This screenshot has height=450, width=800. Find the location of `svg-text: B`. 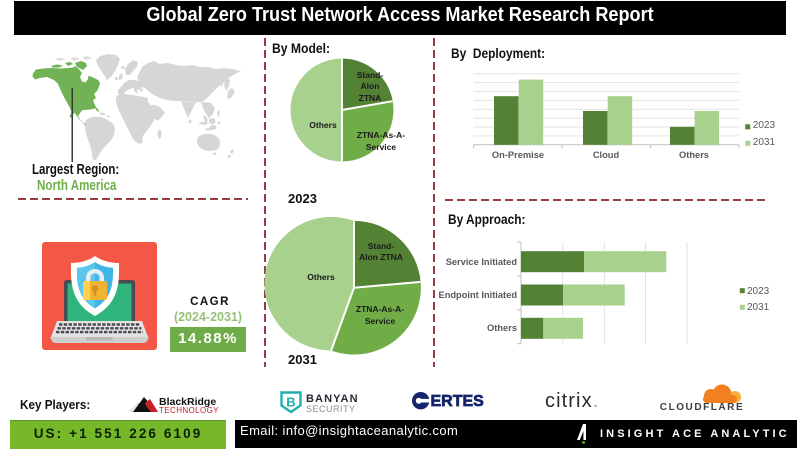

svg-text: B is located at coordinates (290, 402).